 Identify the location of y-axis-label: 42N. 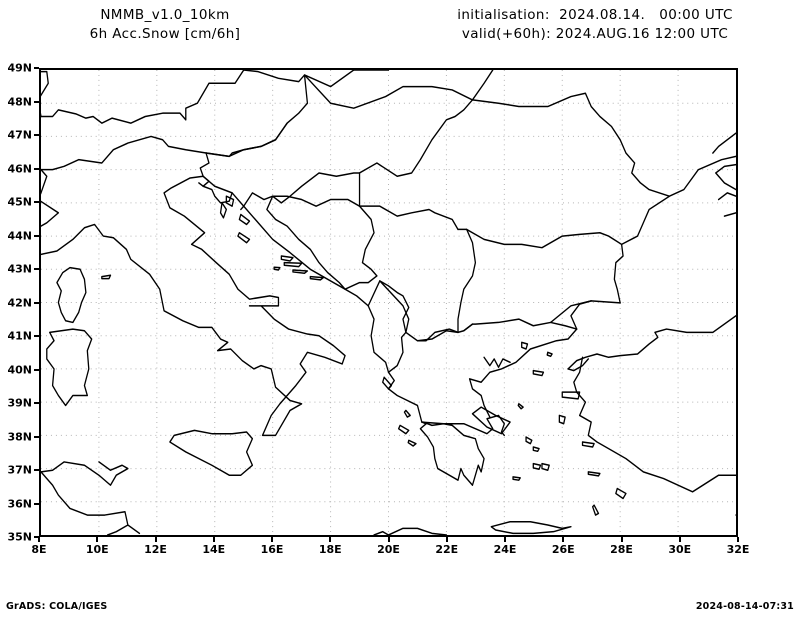
(19, 302).